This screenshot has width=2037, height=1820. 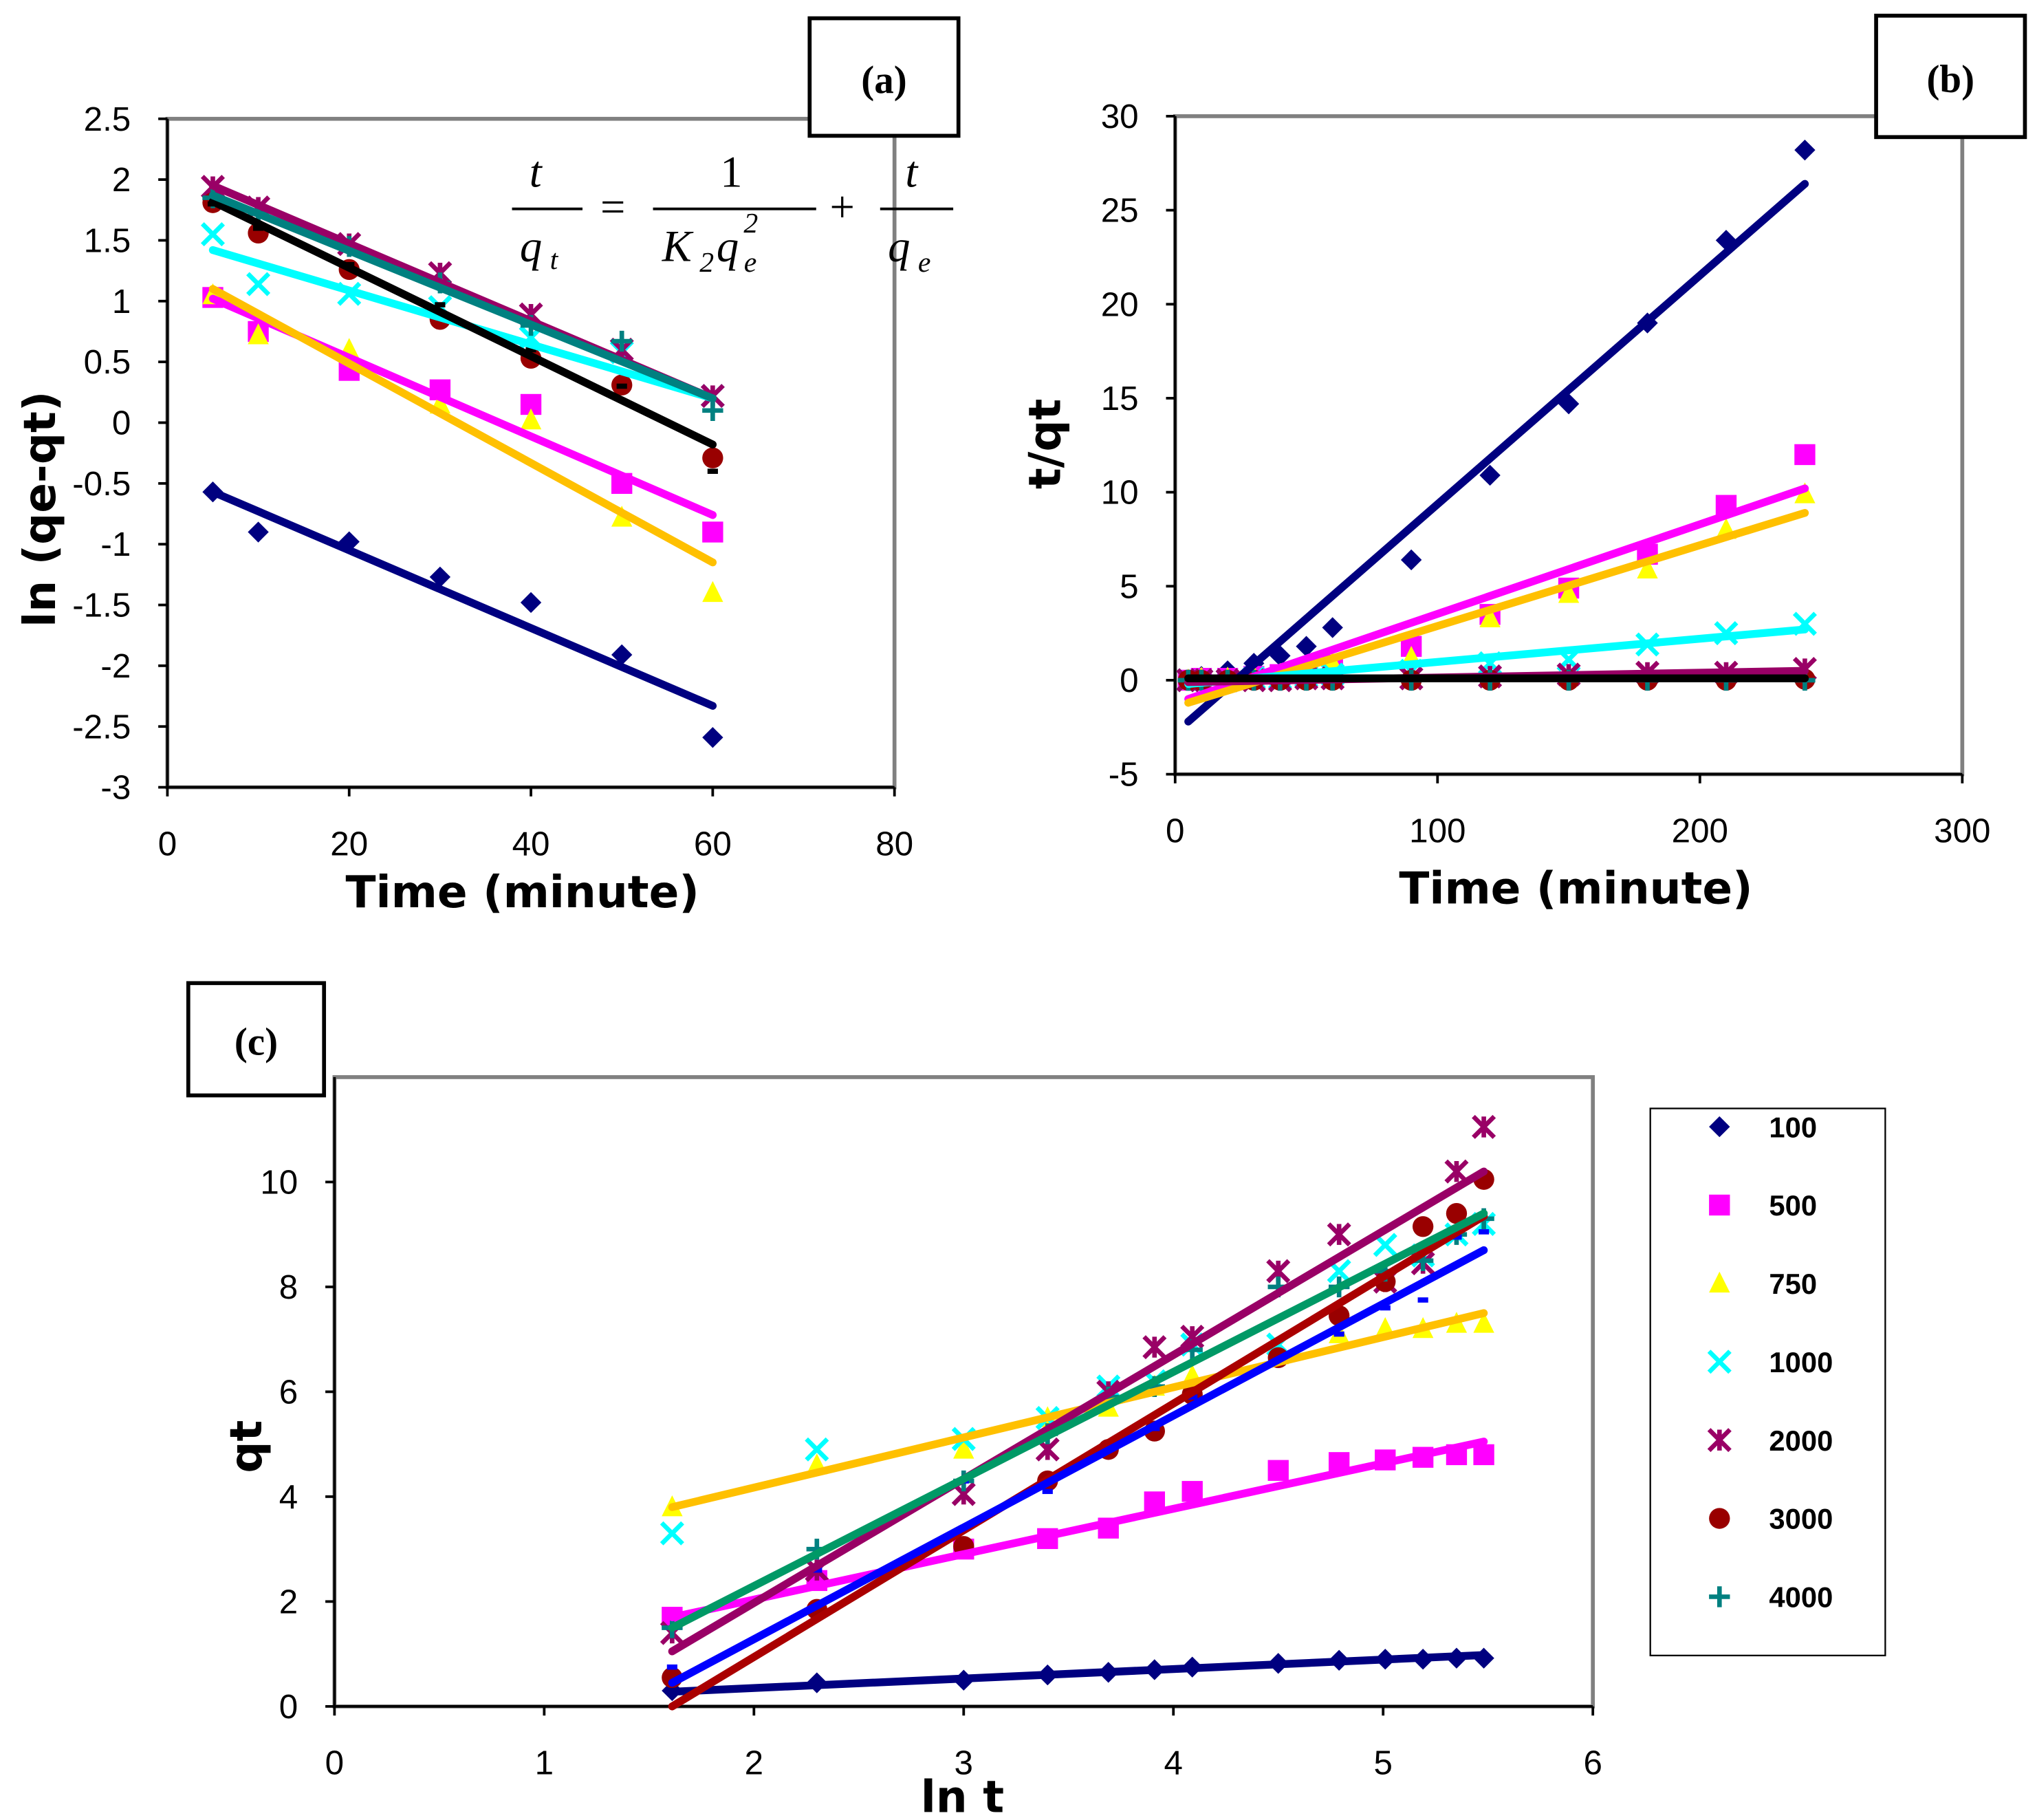 I want to click on x-tick-label: 100, so click(x=1437, y=830).